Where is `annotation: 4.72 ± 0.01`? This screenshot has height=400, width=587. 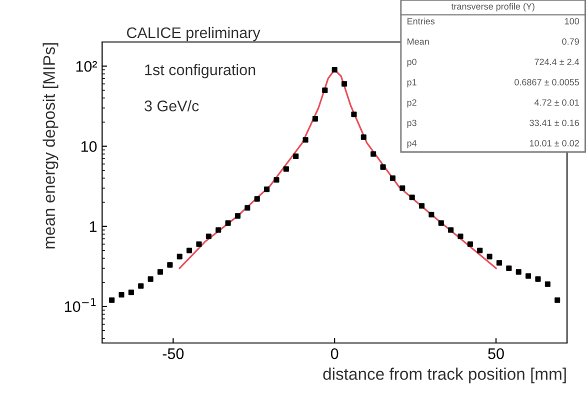 annotation: 4.72 ± 0.01 is located at coordinates (556, 102).